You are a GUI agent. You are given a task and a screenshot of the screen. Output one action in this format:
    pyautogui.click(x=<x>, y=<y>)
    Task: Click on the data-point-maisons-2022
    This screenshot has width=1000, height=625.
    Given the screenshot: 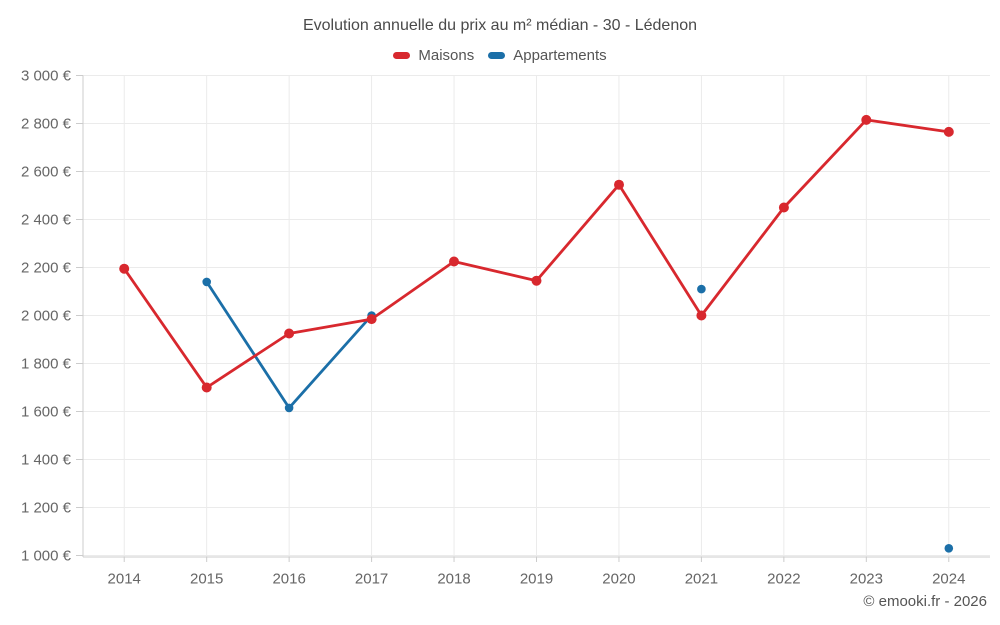 What is the action you would take?
    pyautogui.click(x=783, y=207)
    